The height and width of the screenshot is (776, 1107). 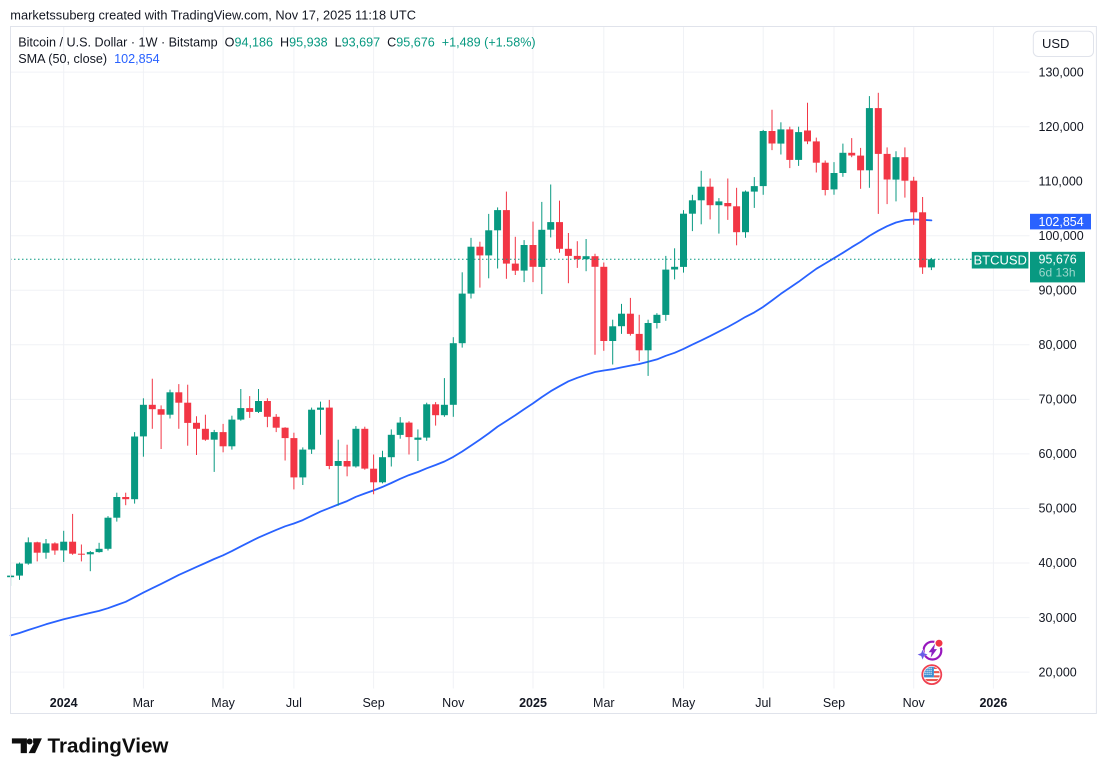 I want to click on svg-text: 120,000, so click(x=1061, y=127).